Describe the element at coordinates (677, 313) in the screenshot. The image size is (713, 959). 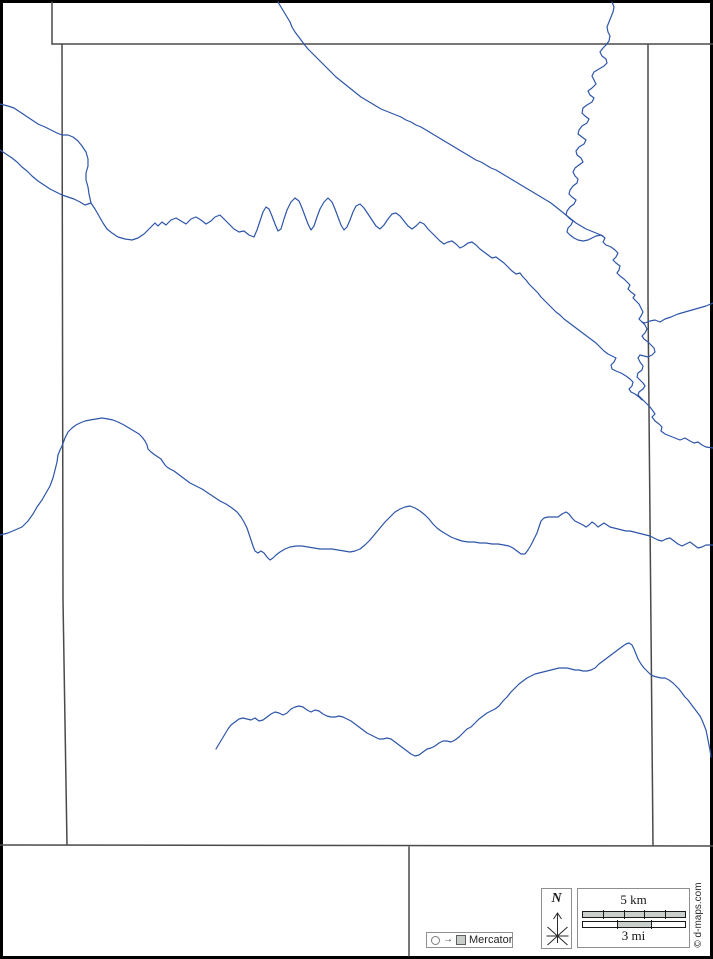
I see `river-east-tributary` at that location.